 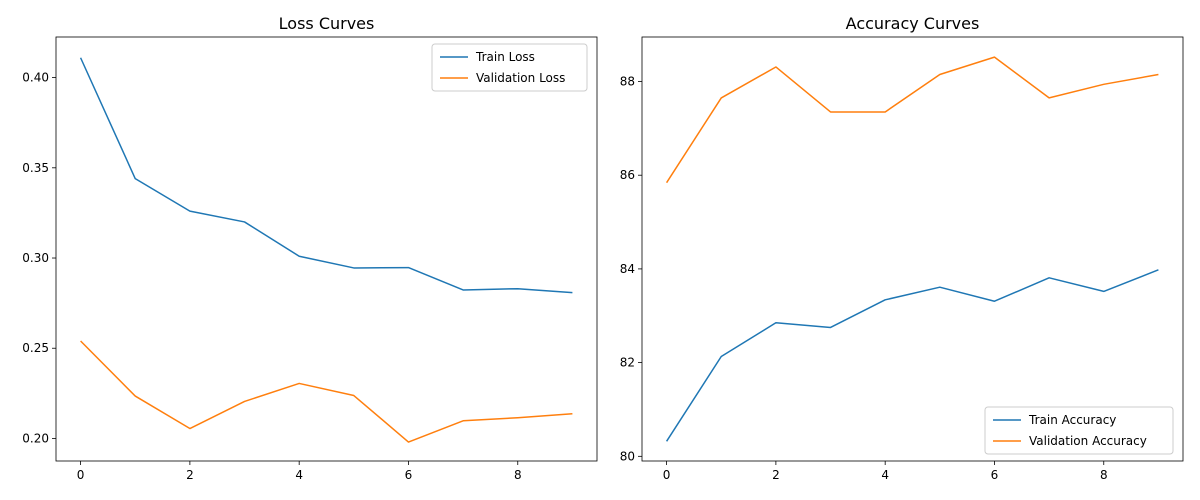 What do you see at coordinates (627, 82) in the screenshot?
I see `y-tick-label: 88` at bounding box center [627, 82].